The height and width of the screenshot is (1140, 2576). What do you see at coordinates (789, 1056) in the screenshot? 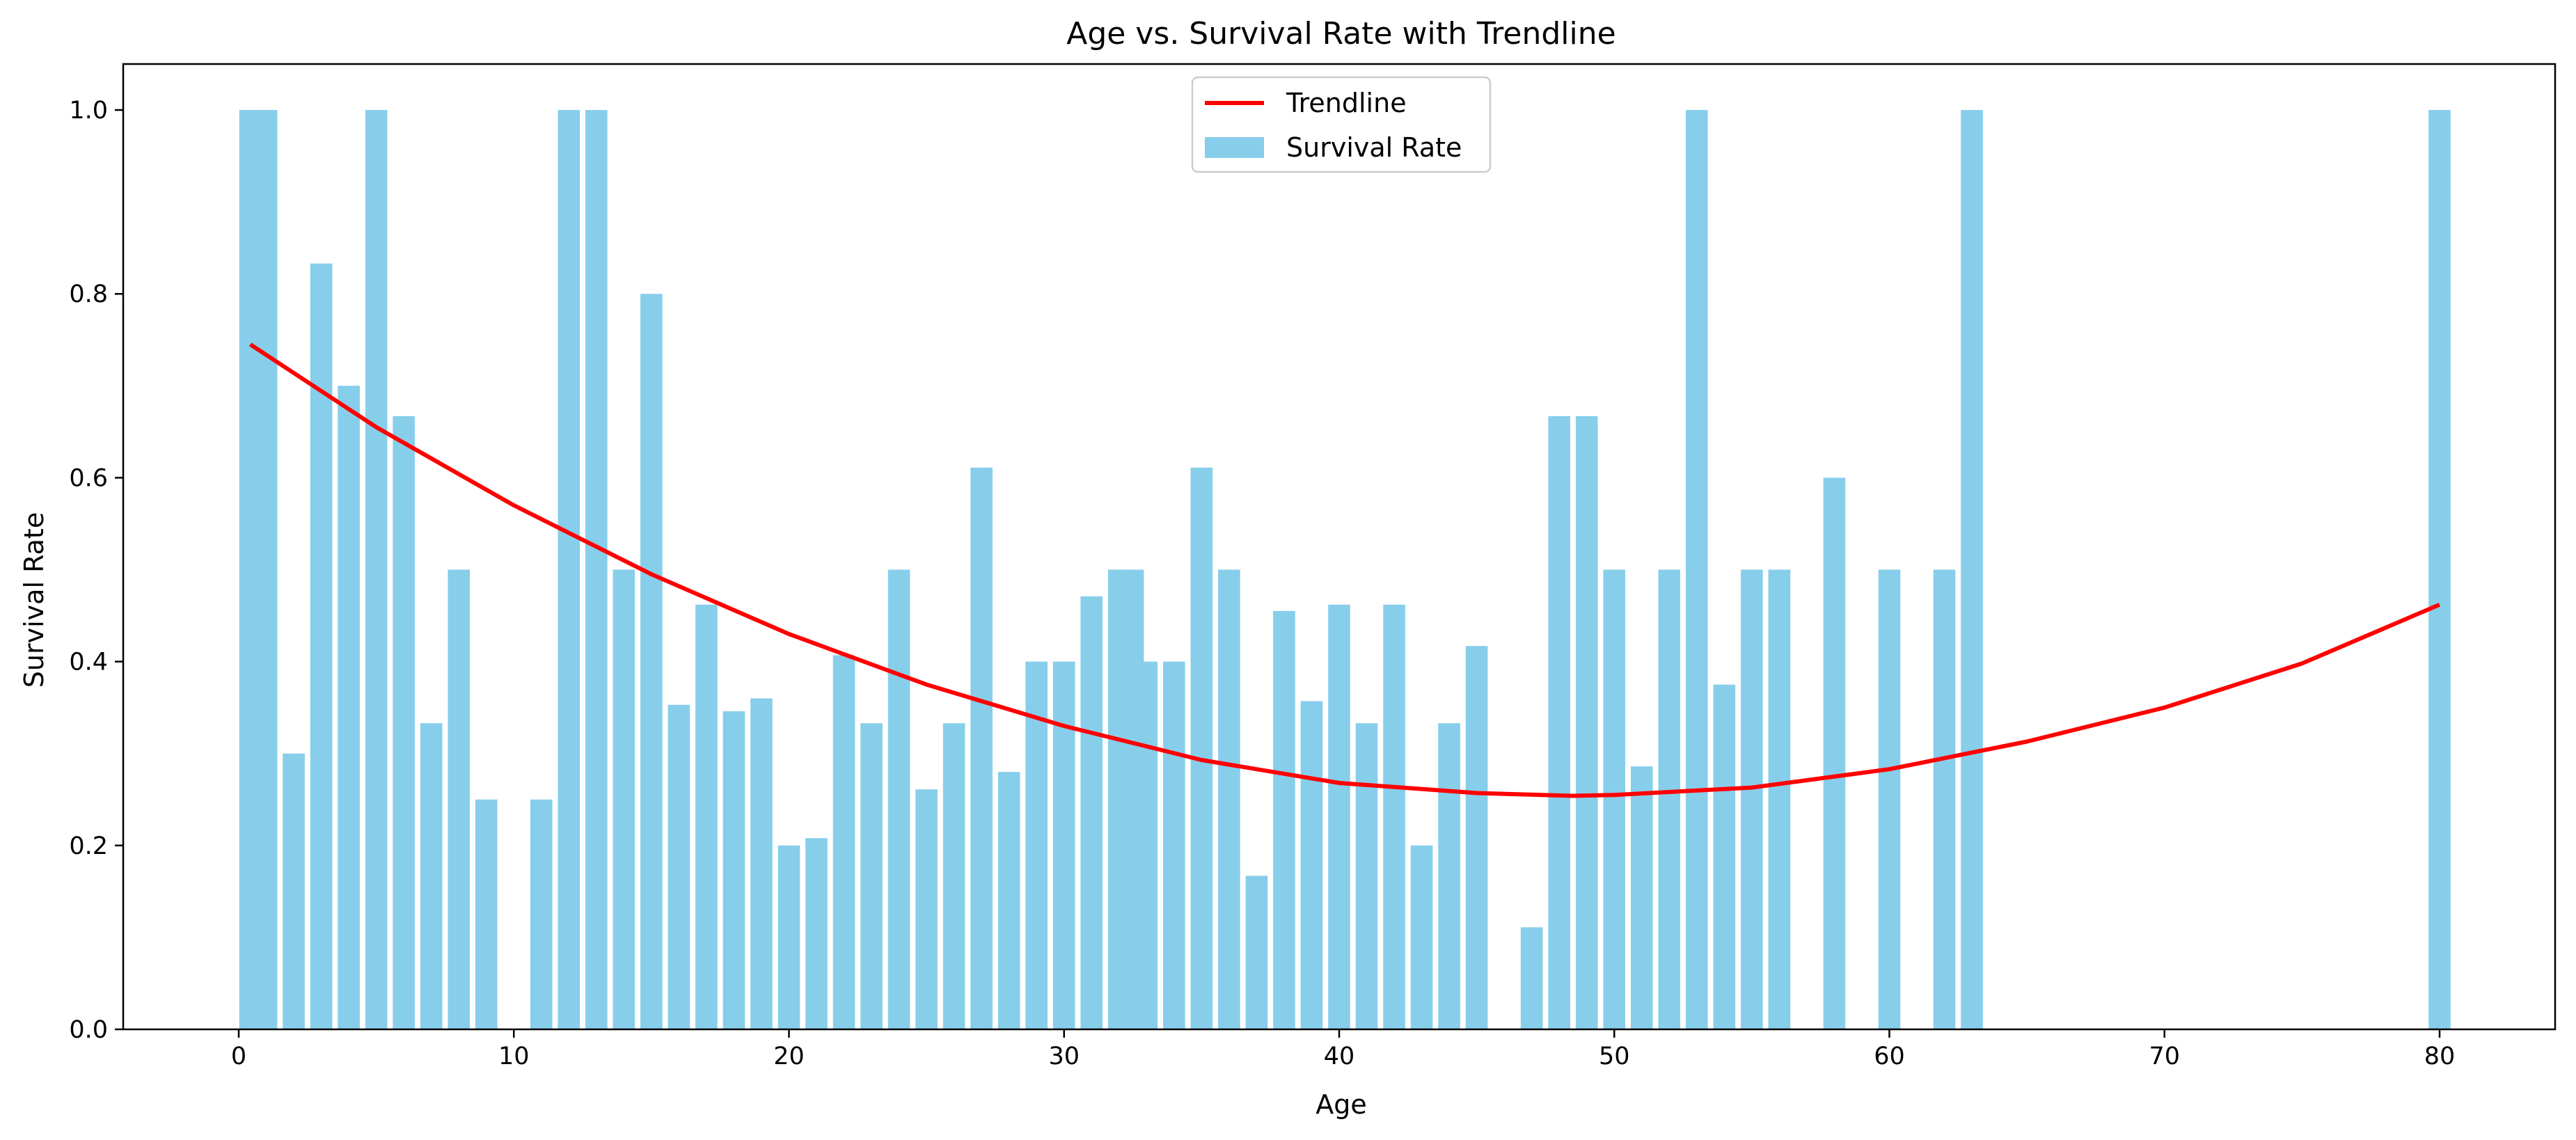
I see `x-tick-label: 20` at bounding box center [789, 1056].